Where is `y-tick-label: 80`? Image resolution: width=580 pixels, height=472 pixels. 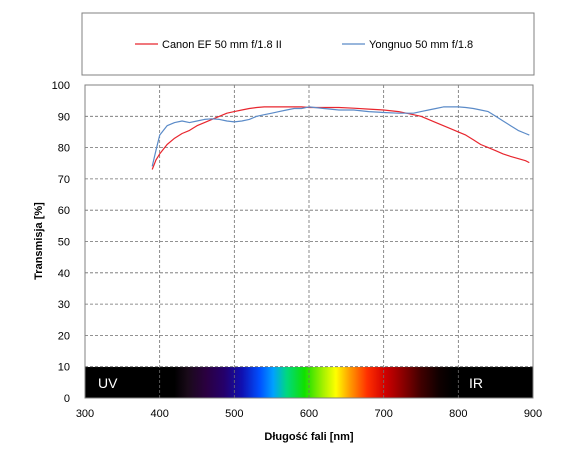 y-tick-label: 80 is located at coordinates (64, 149).